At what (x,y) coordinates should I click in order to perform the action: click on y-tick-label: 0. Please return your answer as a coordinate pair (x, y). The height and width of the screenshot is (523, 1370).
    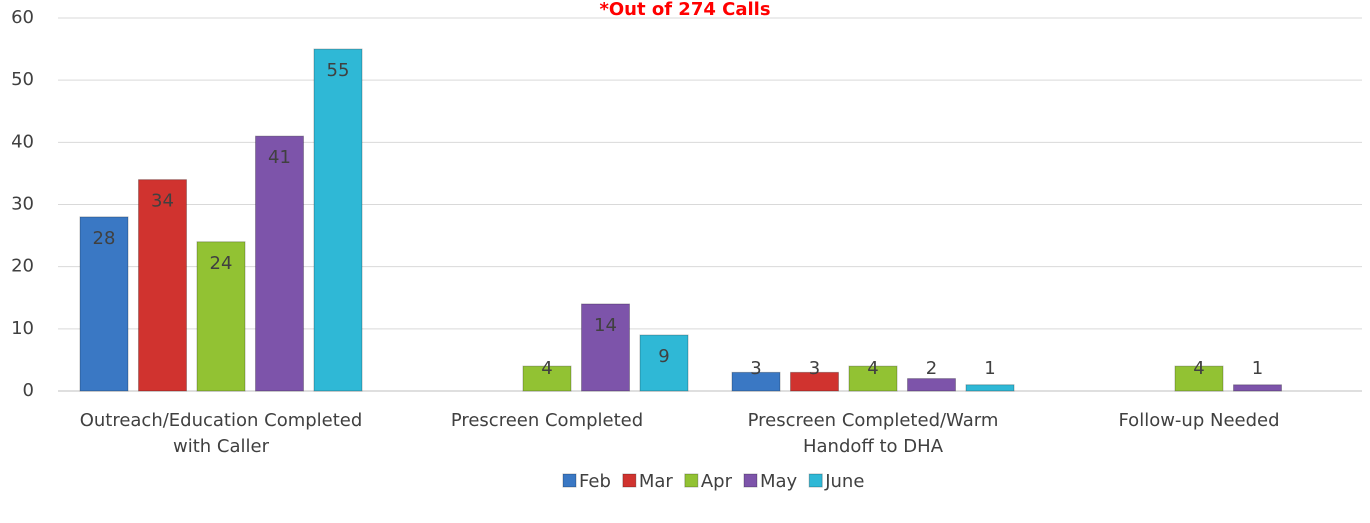
    Looking at the image, I should click on (28, 390).